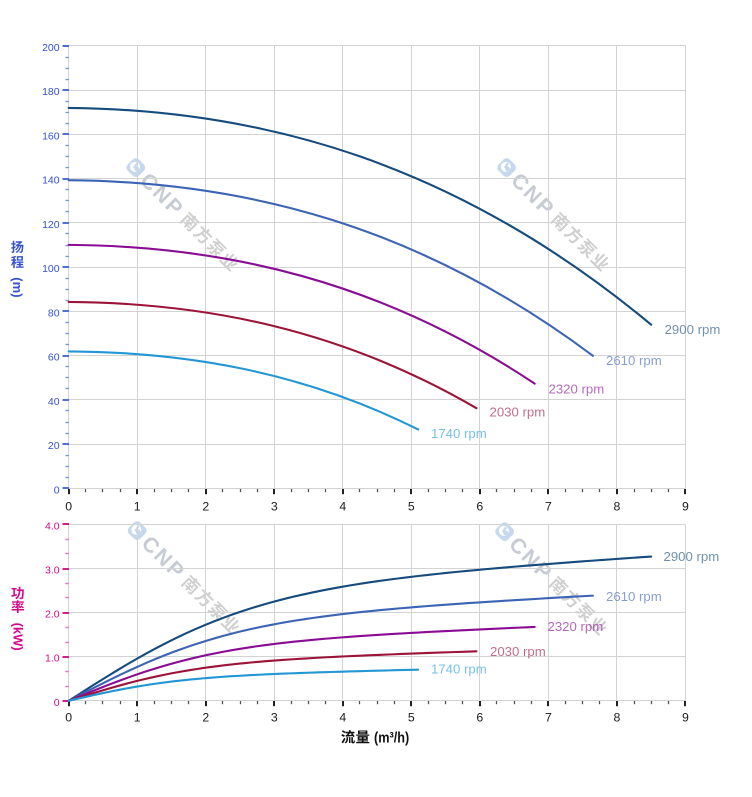 This screenshot has width=752, height=797. What do you see at coordinates (54, 402) in the screenshot?
I see `svg-text: 40` at bounding box center [54, 402].